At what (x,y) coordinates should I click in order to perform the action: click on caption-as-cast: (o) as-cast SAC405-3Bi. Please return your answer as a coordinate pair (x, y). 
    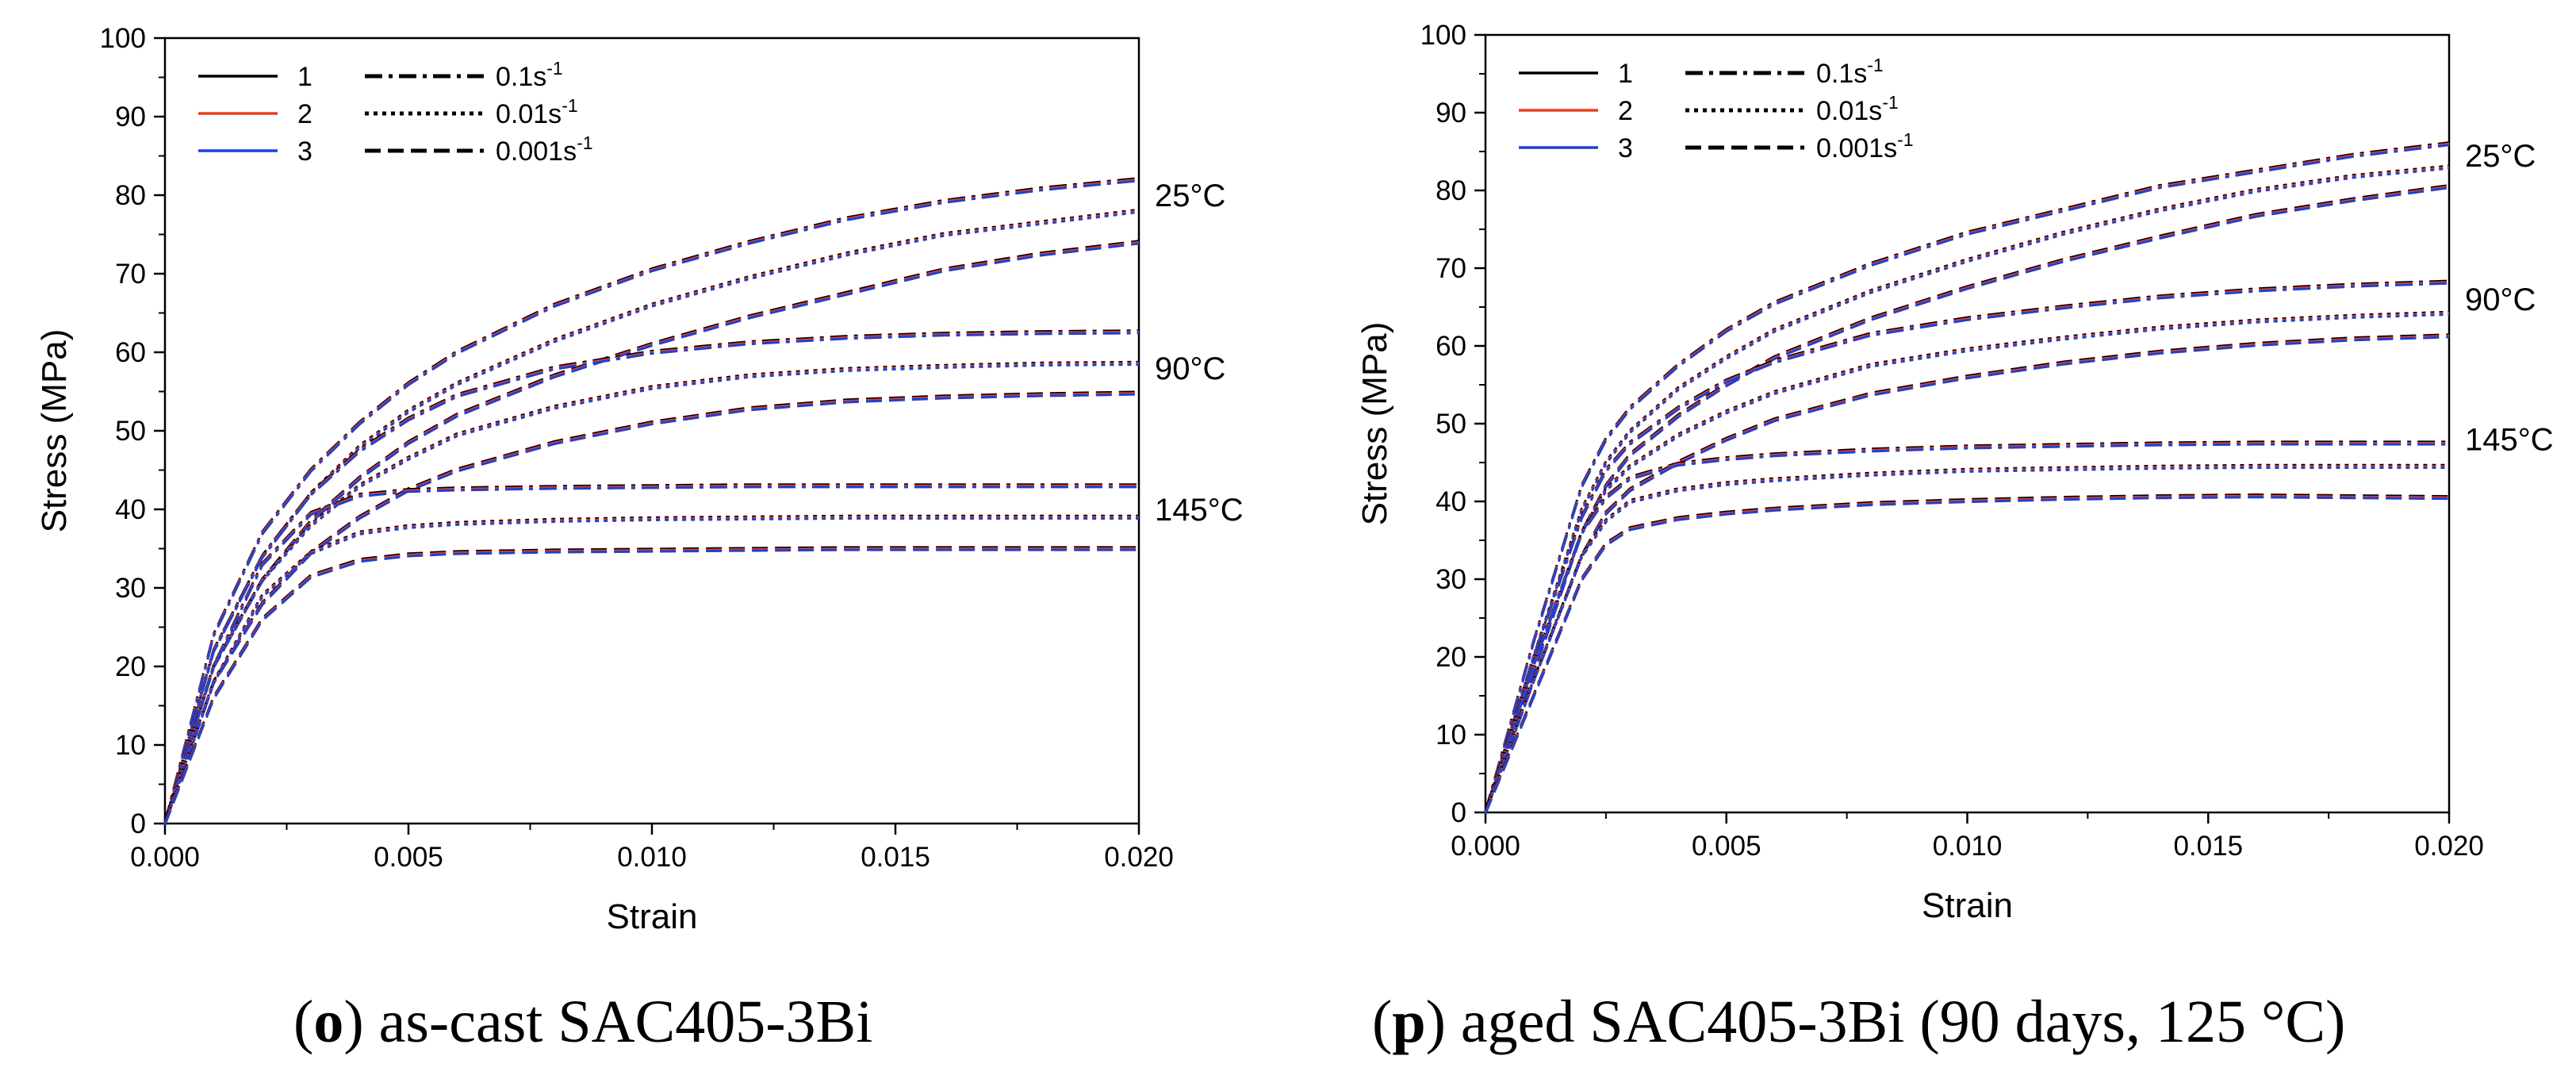
    Looking at the image, I should click on (583, 1022).